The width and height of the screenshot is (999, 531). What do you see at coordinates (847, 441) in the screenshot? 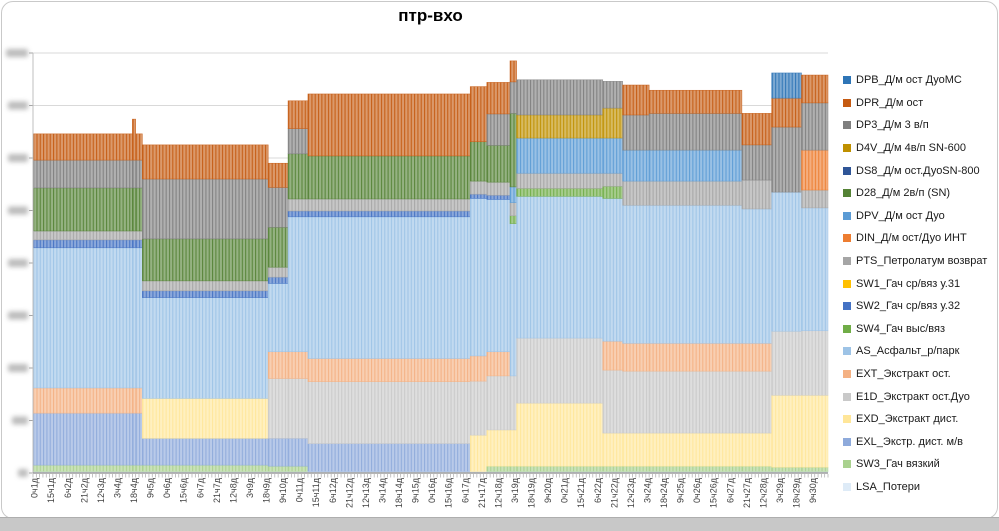
I see `legend-swatch-EXL` at bounding box center [847, 441].